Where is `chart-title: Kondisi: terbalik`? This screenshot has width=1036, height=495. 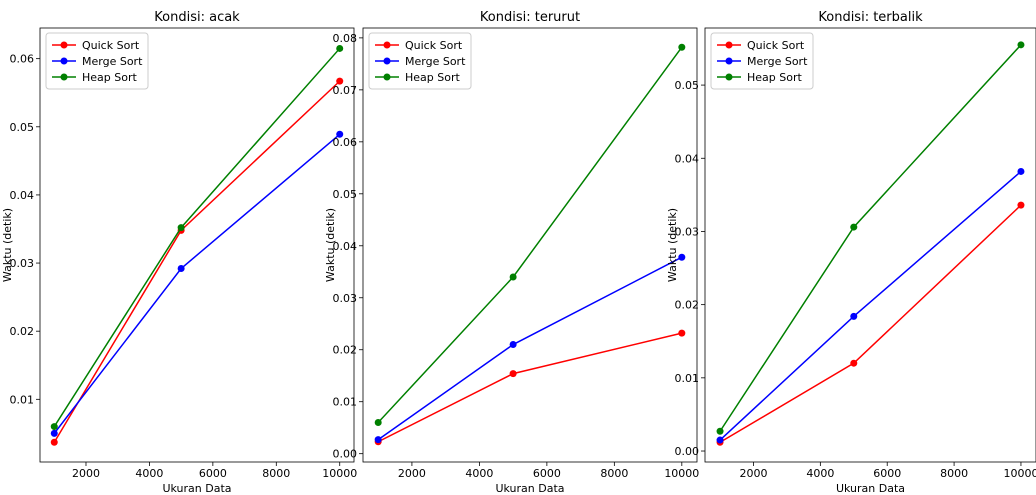 chart-title: Kondisi: terbalik is located at coordinates (870, 17).